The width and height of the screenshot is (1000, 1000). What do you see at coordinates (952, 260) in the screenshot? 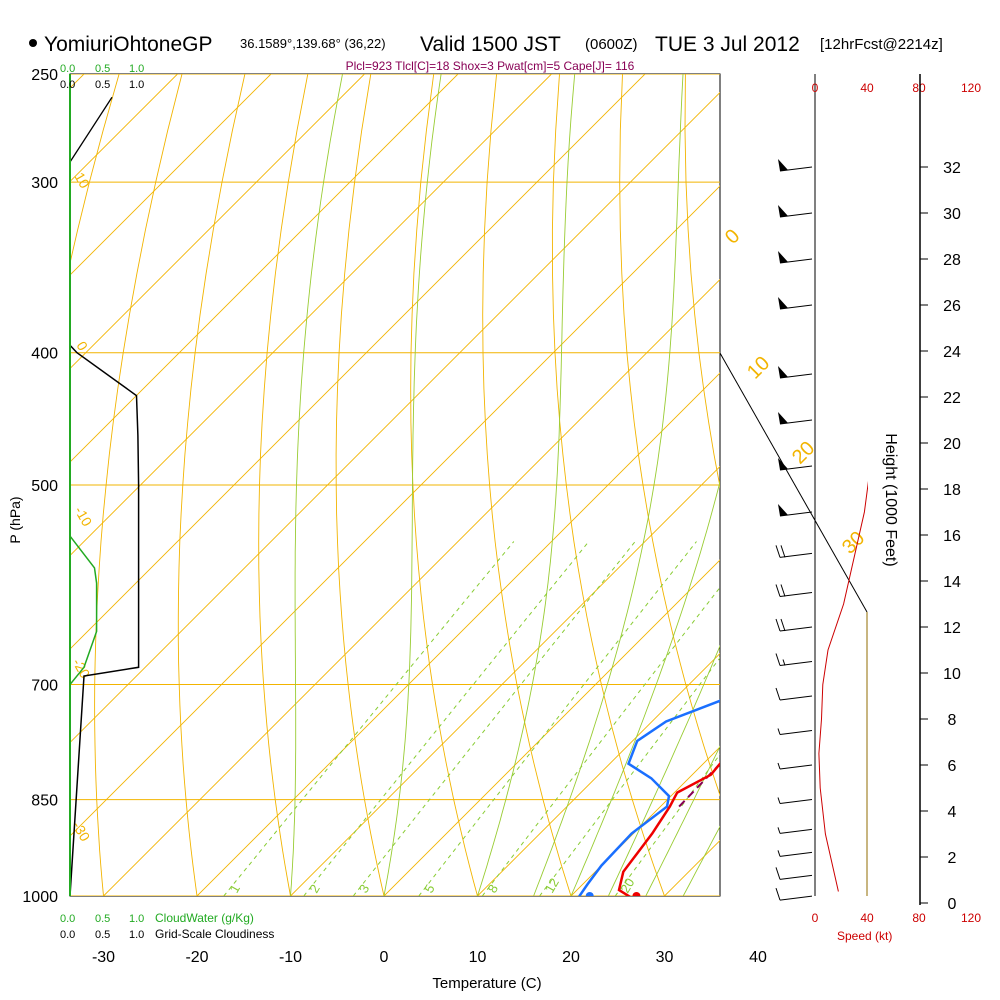
I see `height-tick-28: 28` at bounding box center [952, 260].